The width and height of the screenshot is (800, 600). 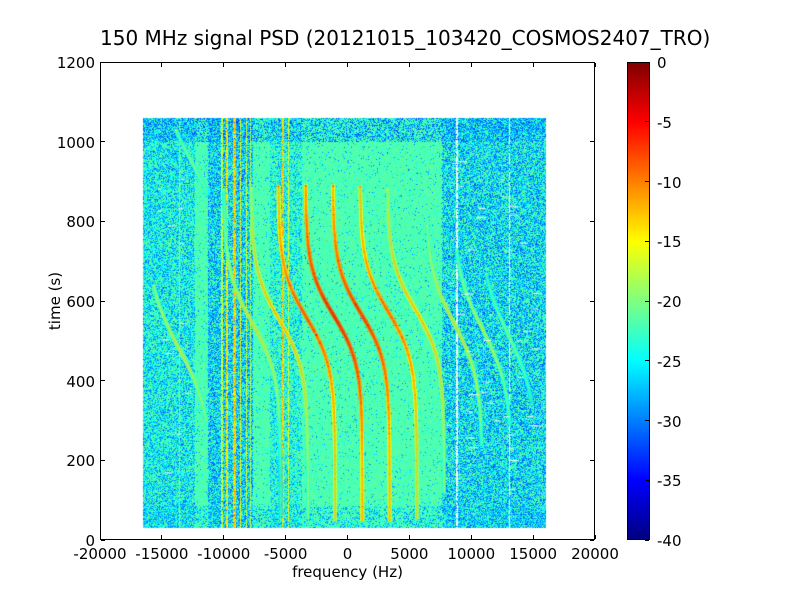 What do you see at coordinates (471, 554) in the screenshot?
I see `x-tick-label: 10000` at bounding box center [471, 554].